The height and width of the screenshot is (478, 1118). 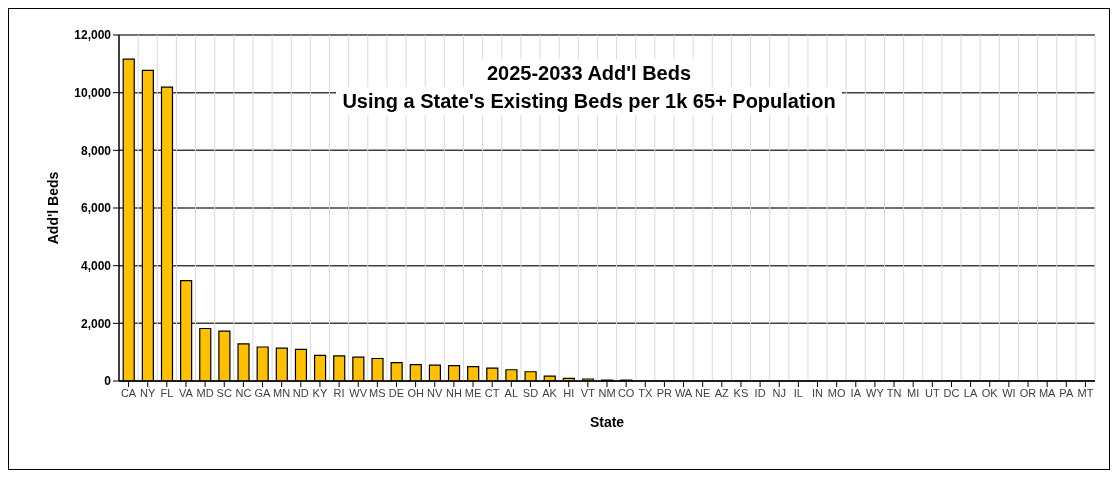 I want to click on x-tick-label: AZ, so click(x=722, y=392).